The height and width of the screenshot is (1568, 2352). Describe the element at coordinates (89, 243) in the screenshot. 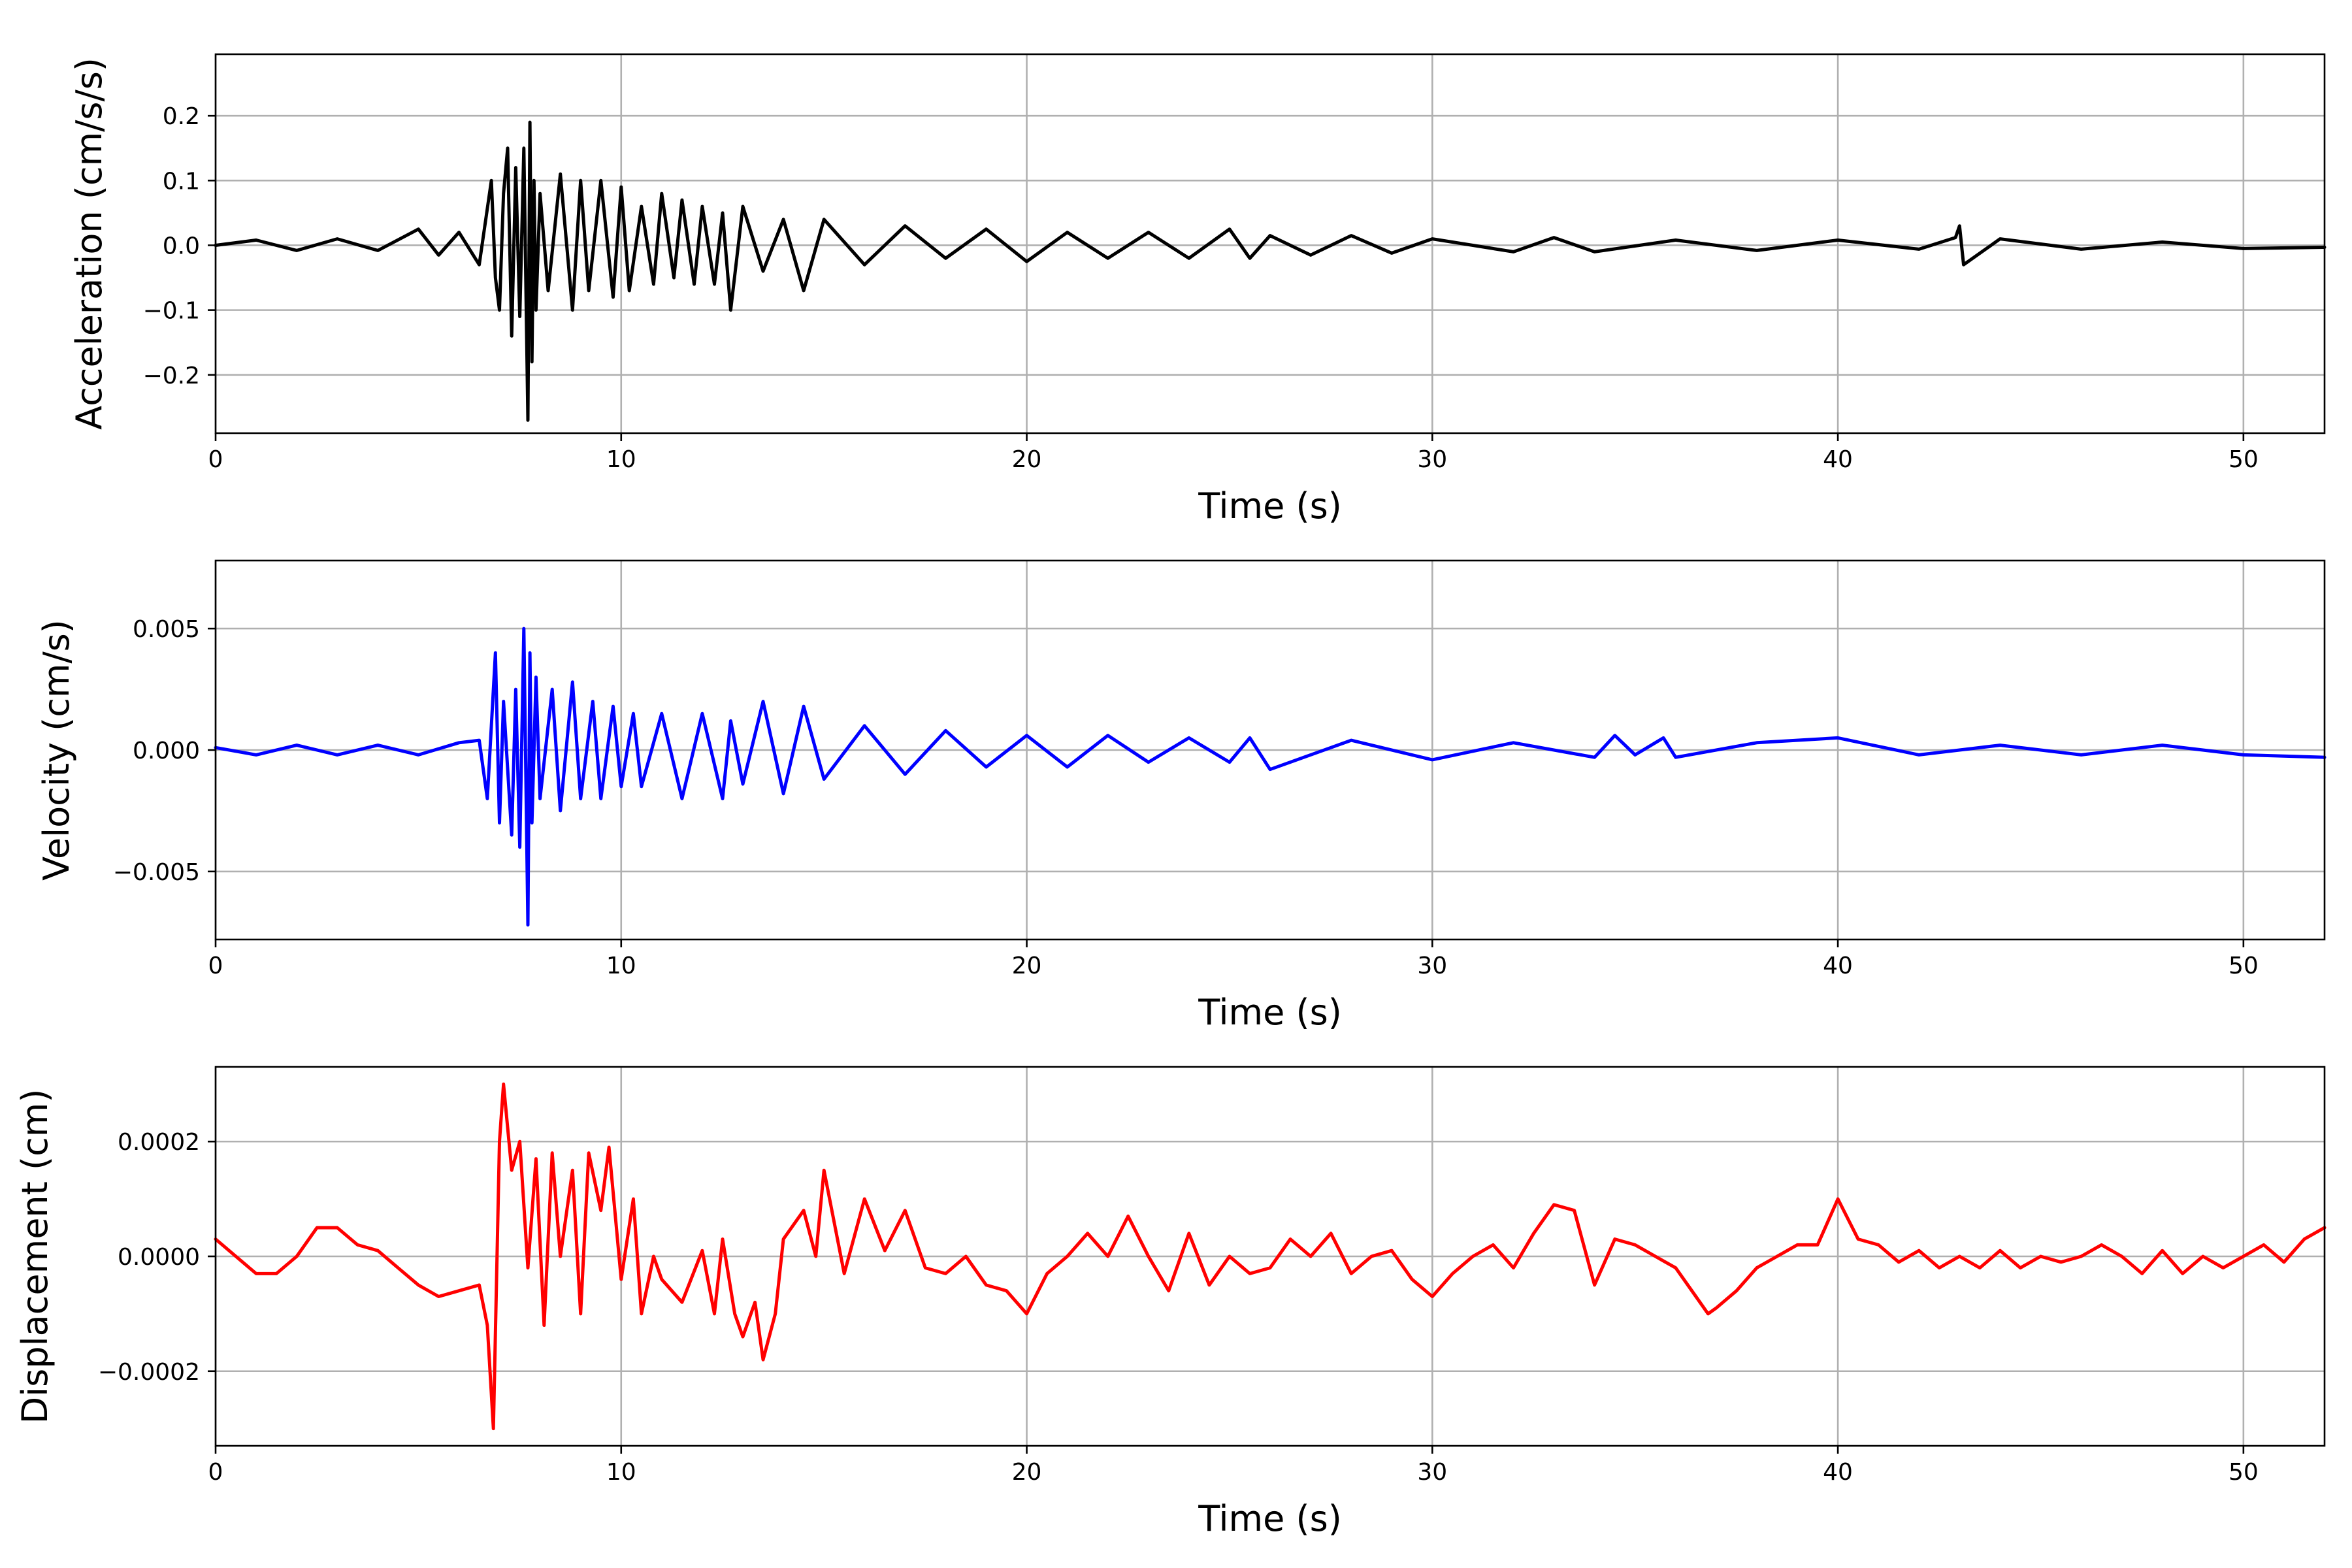

I see `y-axis-label: Acceleration (cm/s/s)` at that location.